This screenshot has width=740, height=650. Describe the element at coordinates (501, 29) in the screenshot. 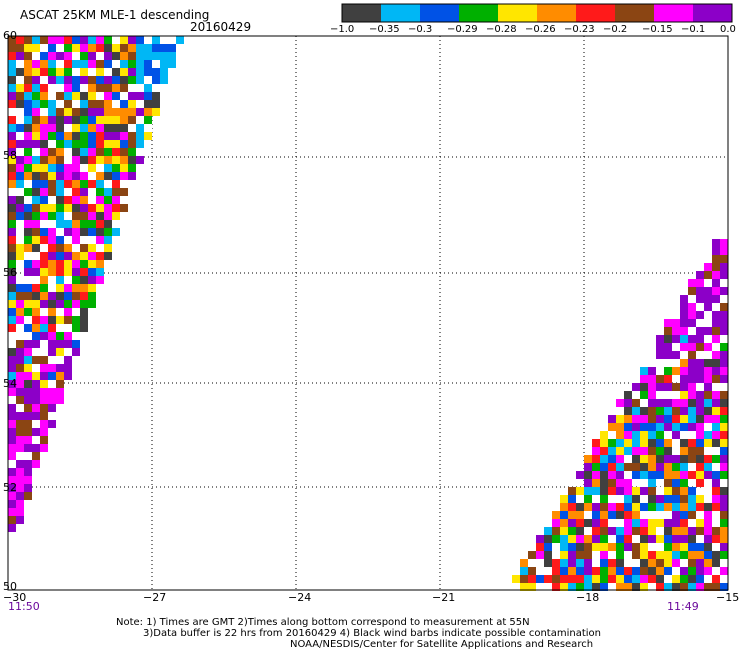

I see `colorbar-label: −0.28` at that location.